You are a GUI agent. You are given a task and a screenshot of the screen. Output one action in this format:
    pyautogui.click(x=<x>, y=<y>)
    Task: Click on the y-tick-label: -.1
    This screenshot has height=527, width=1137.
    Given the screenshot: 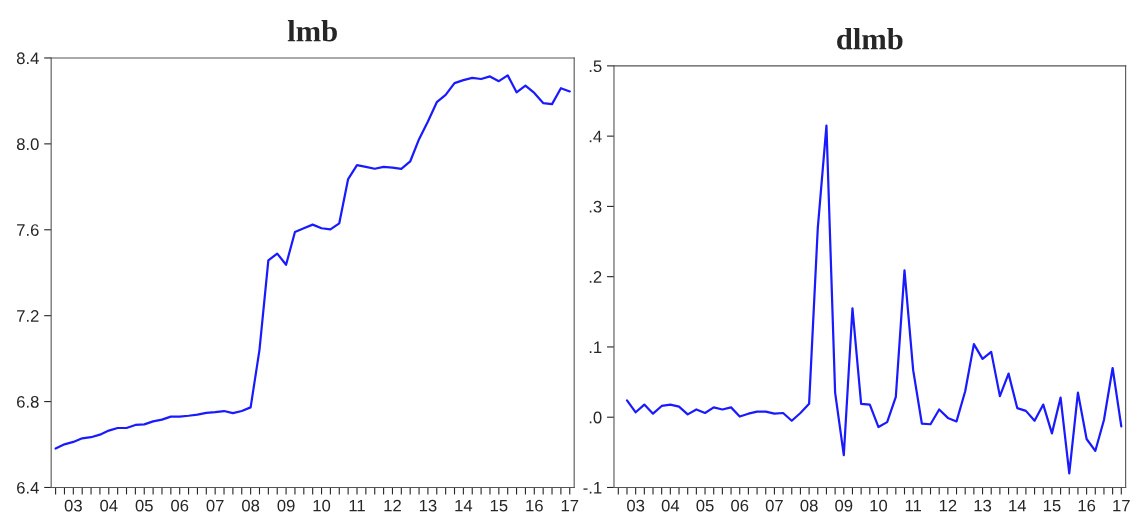 What is the action you would take?
    pyautogui.click(x=592, y=488)
    